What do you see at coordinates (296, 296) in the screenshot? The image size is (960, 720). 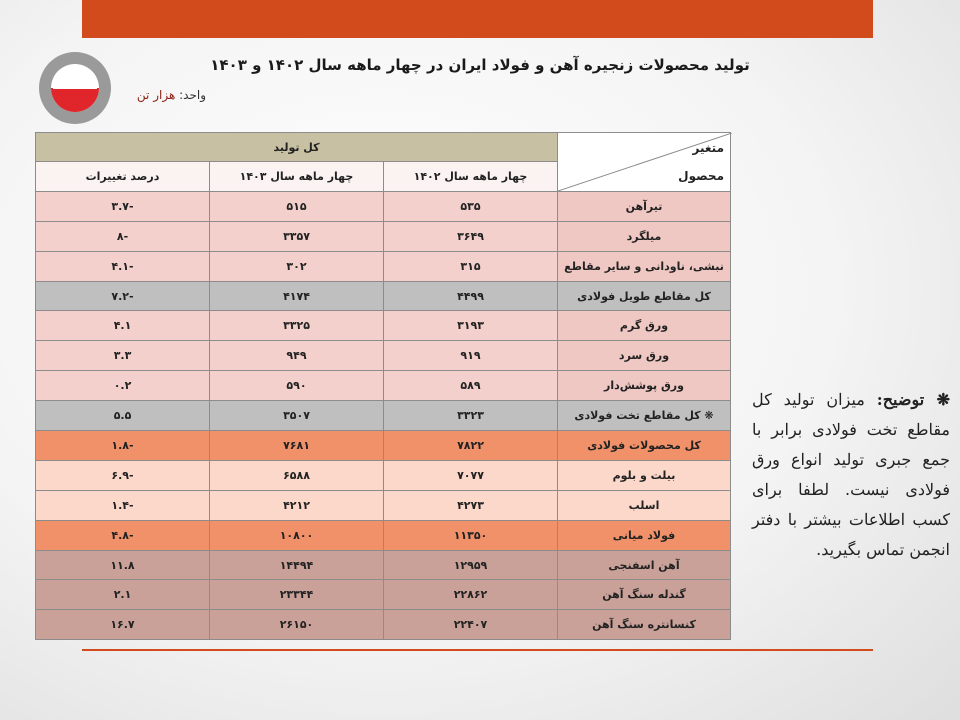 I see `cell: ۴۱۷۴` at bounding box center [296, 296].